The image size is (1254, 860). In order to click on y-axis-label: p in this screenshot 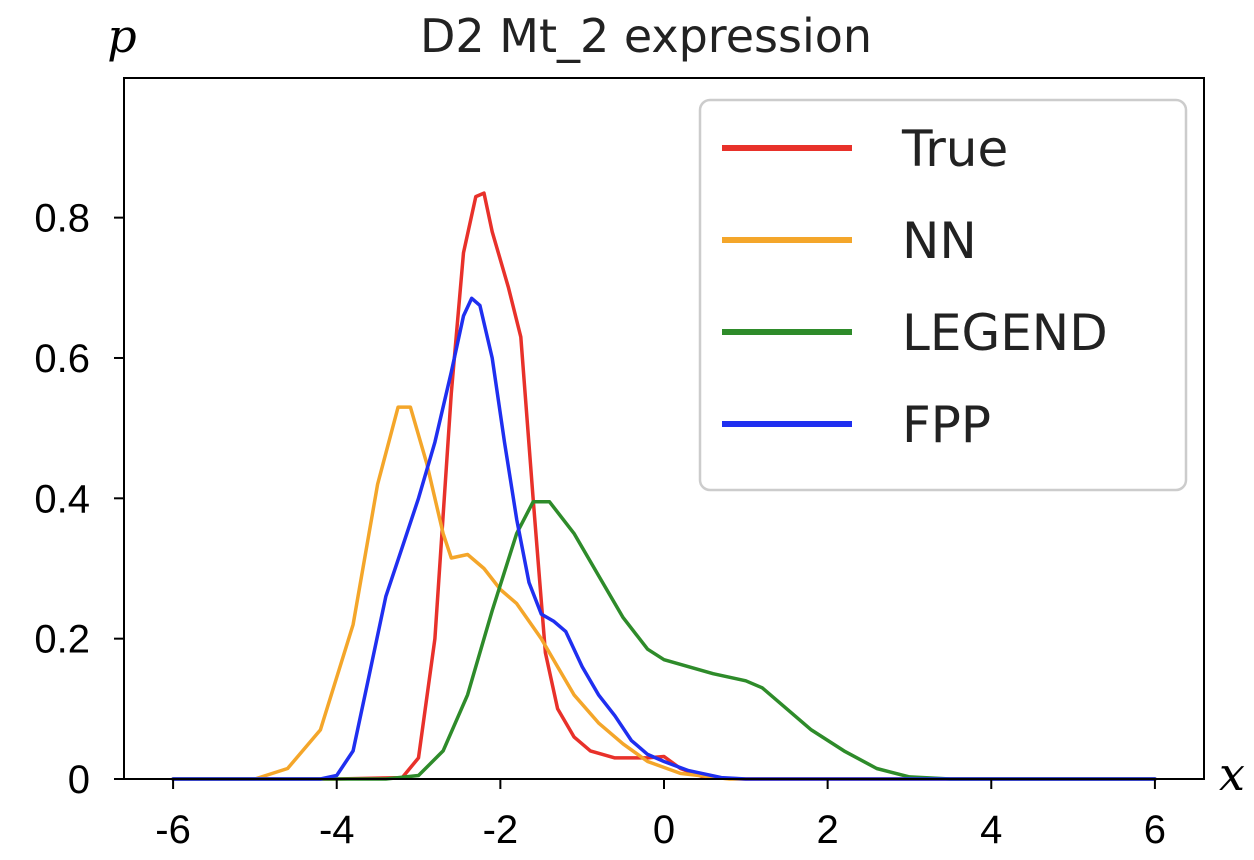, I will do `click(121, 36)`.